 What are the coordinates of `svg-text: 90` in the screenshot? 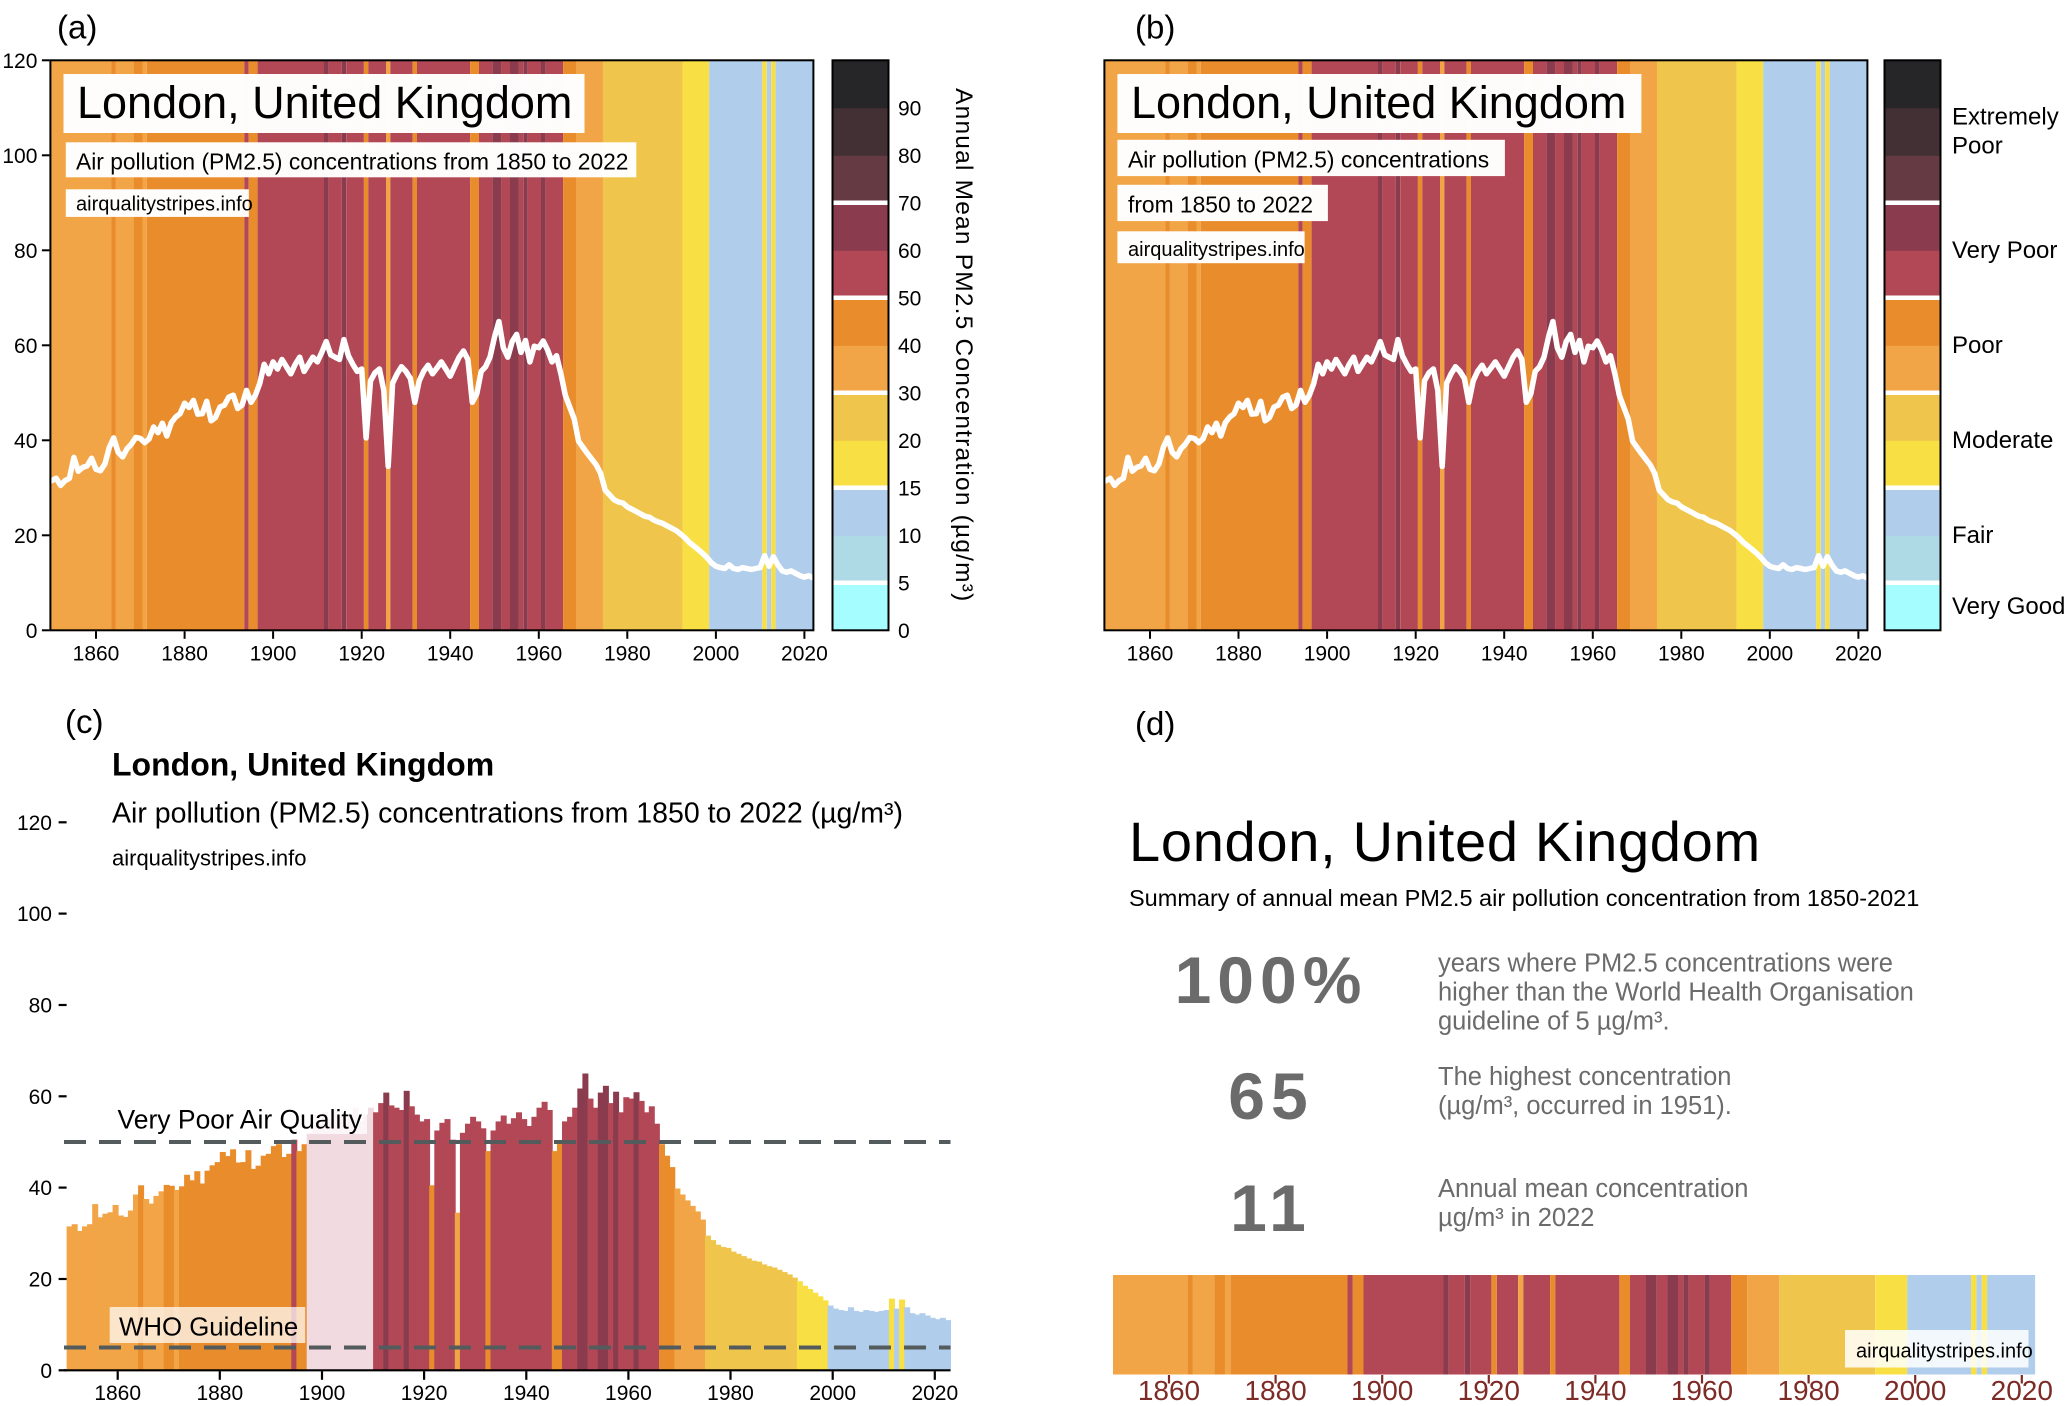 It's located at (909, 108).